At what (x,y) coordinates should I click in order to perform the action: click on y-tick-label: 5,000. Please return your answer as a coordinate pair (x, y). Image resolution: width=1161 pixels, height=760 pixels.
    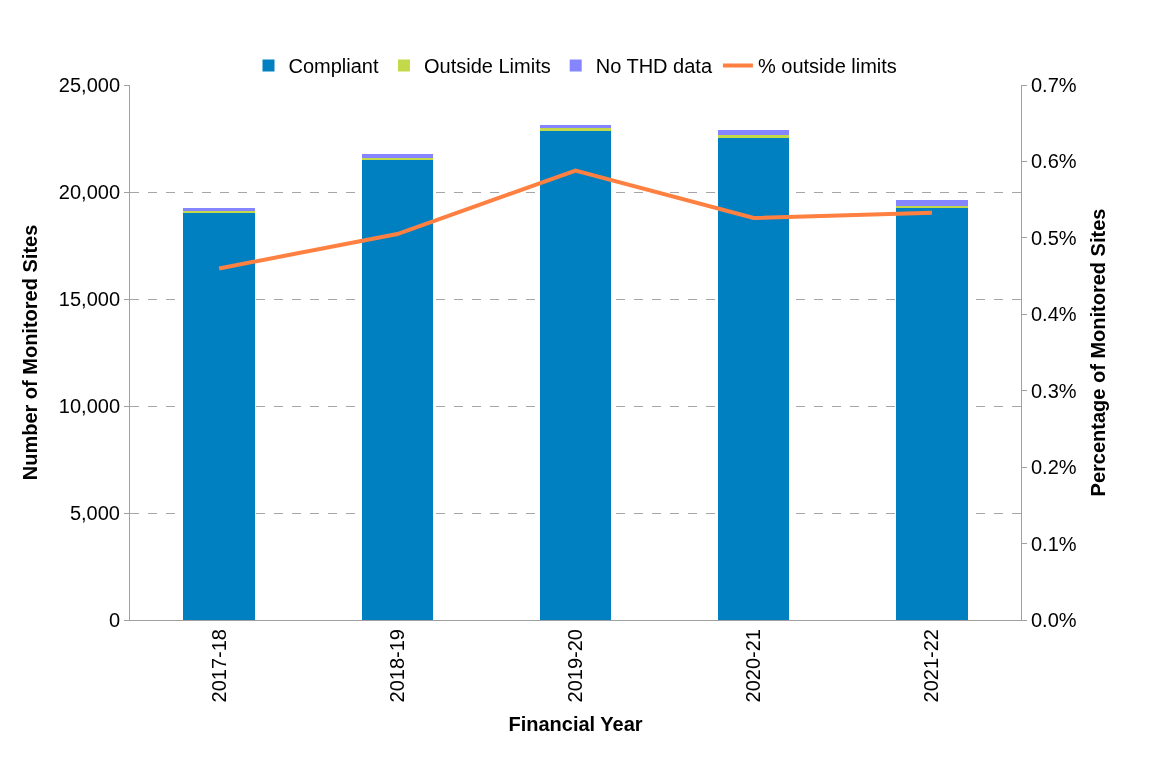
    Looking at the image, I should click on (94, 513).